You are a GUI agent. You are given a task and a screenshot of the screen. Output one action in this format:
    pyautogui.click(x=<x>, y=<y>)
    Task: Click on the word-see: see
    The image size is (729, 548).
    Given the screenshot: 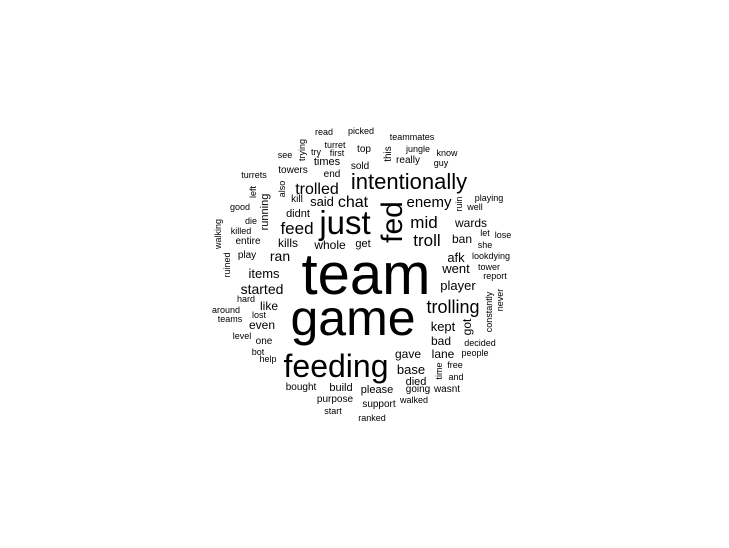 What is the action you would take?
    pyautogui.click(x=285, y=155)
    